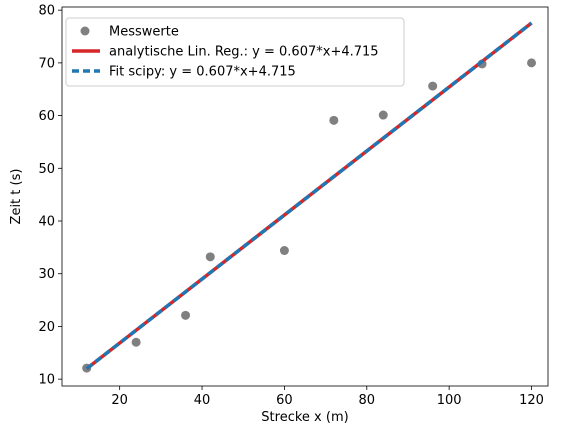  I want to click on y-tick-label: 60, so click(46, 116).